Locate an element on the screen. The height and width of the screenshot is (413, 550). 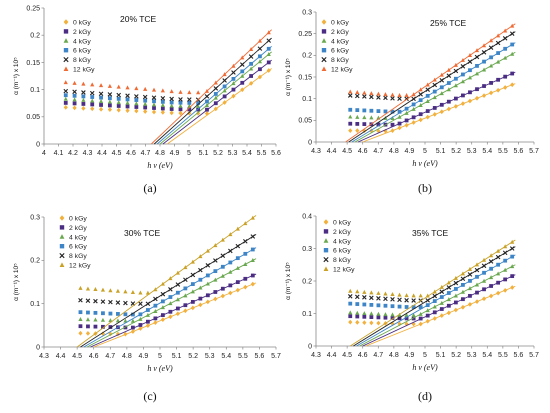
x-tick-label: 5.6 is located at coordinates (519, 151).